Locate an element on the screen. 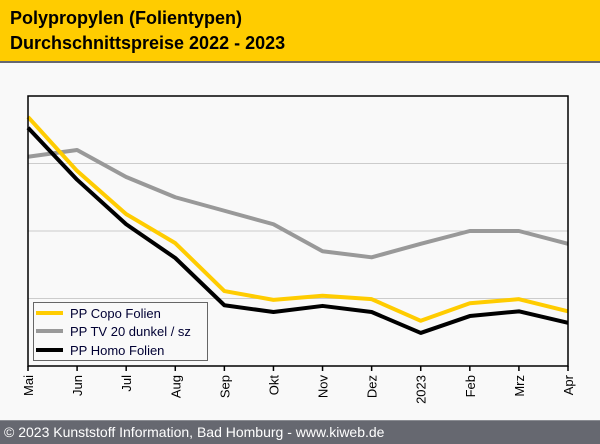 This screenshot has width=600, height=444. x-tick-label: Mai is located at coordinates (28, 385).